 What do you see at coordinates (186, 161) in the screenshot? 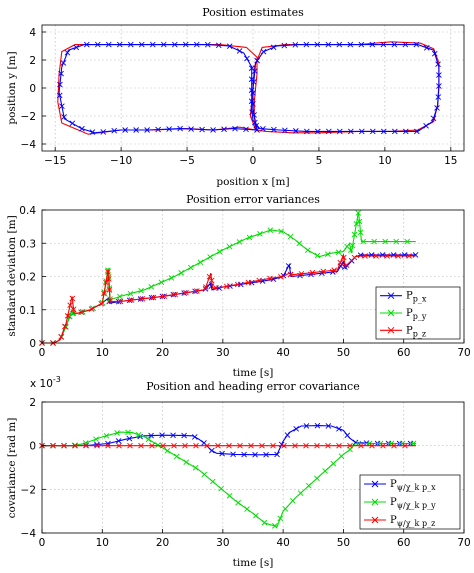
I see `x-tick-label: −5` at bounding box center [186, 161].